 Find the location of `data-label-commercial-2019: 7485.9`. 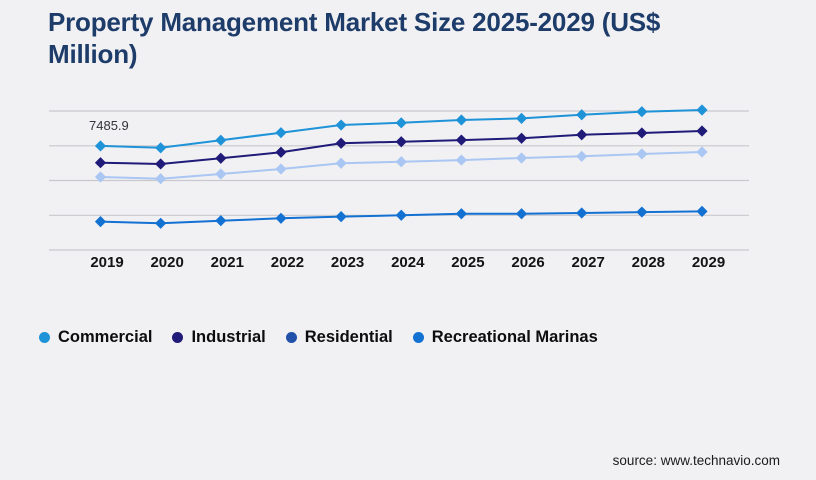

data-label-commercial-2019: 7485.9 is located at coordinates (109, 125).